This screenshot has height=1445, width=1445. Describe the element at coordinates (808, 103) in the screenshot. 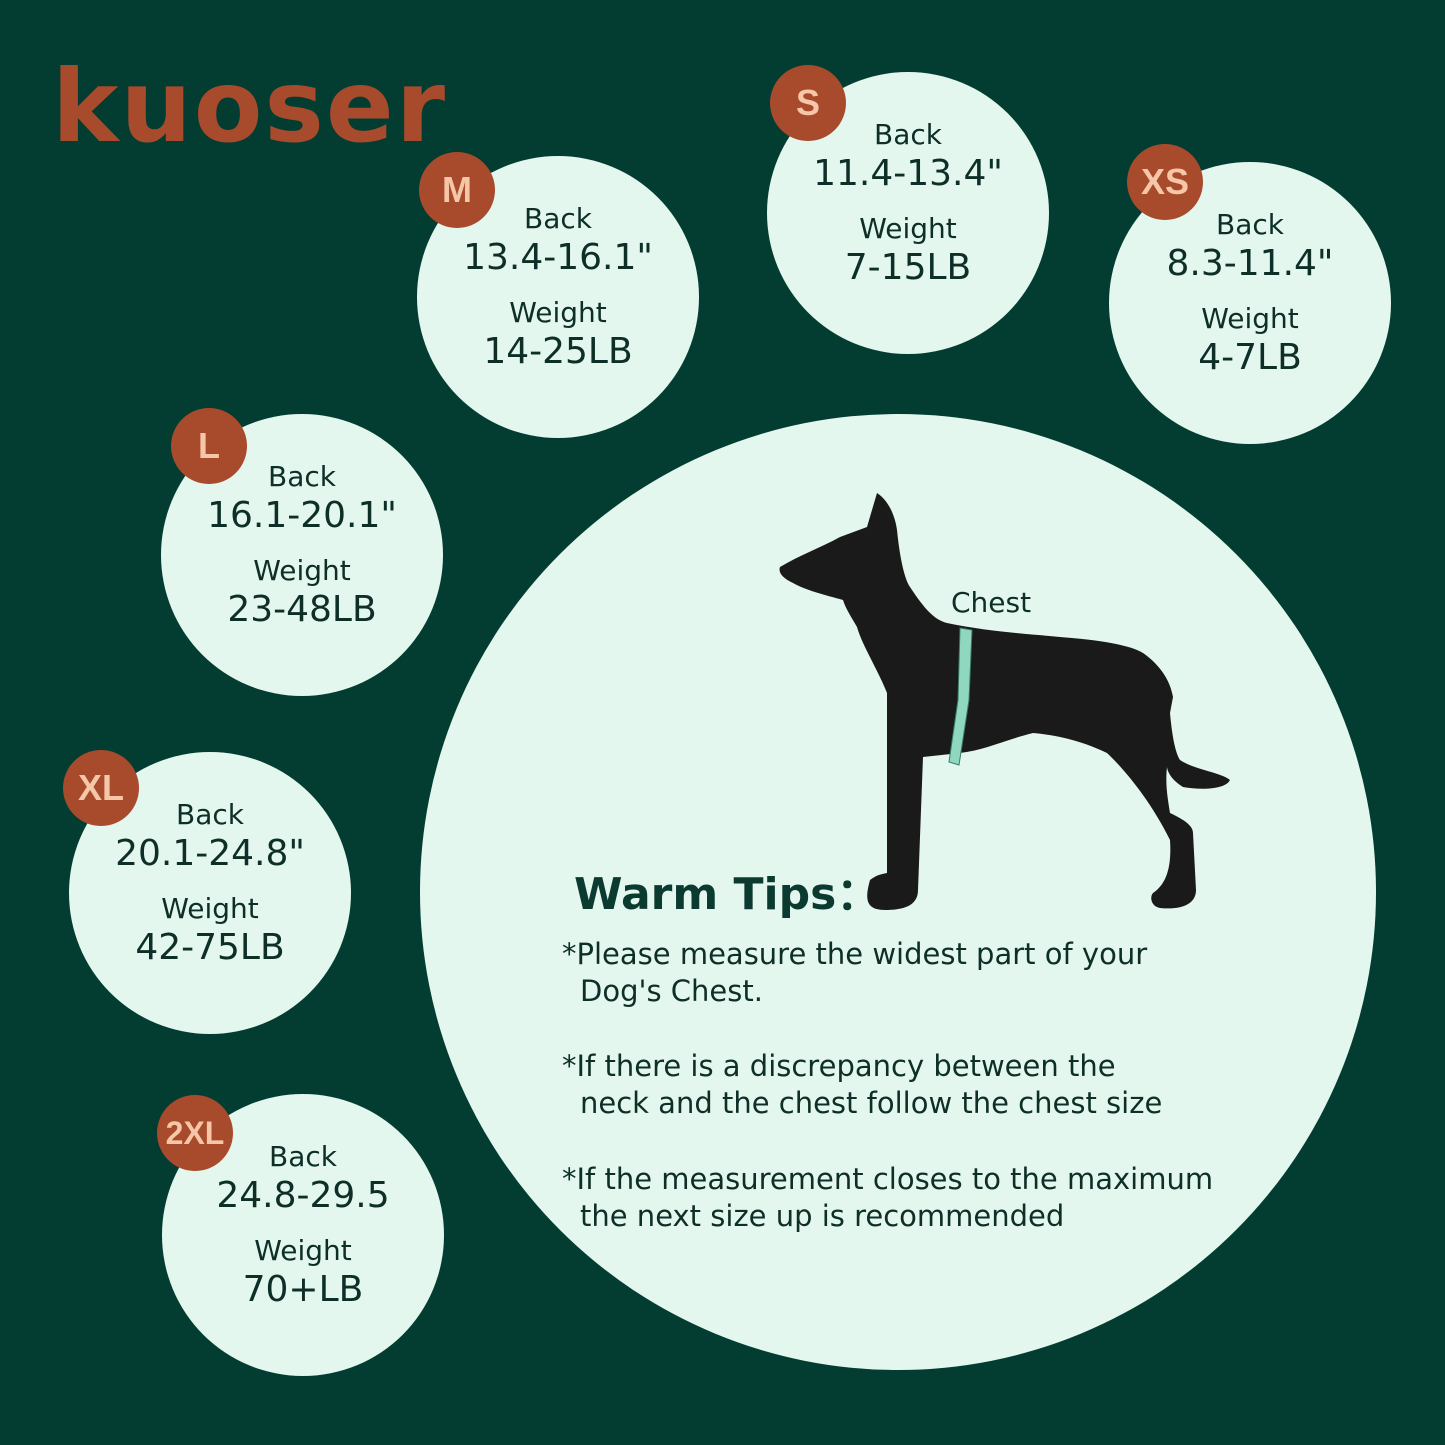

I see `size-badge-s: S` at that location.